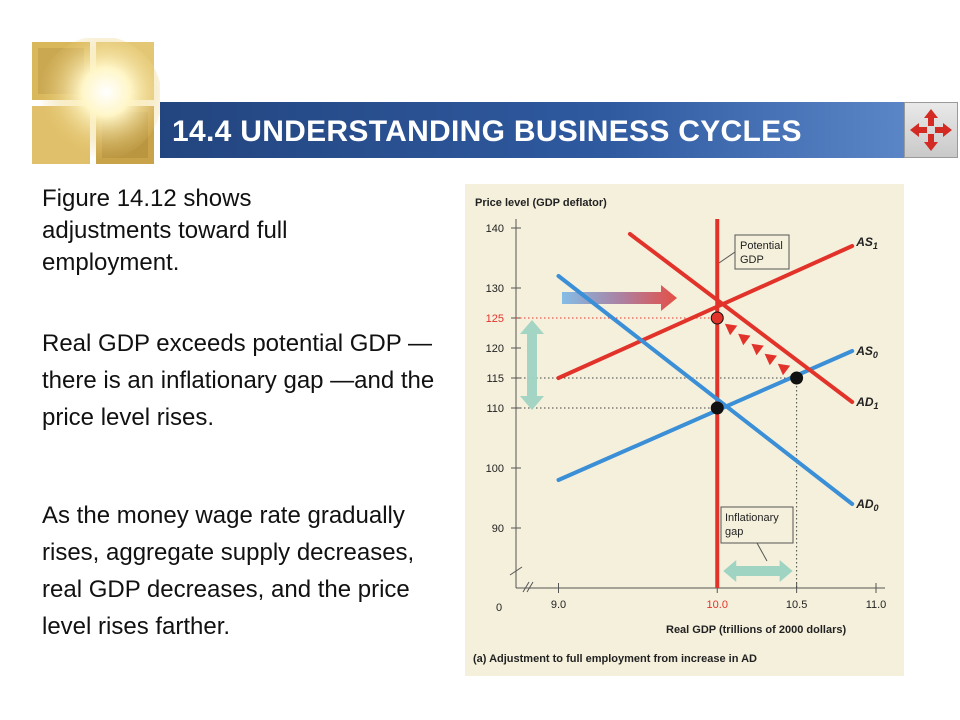 Image resolution: width=960 pixels, height=720 pixels. I want to click on nav-button, so click(931, 130).